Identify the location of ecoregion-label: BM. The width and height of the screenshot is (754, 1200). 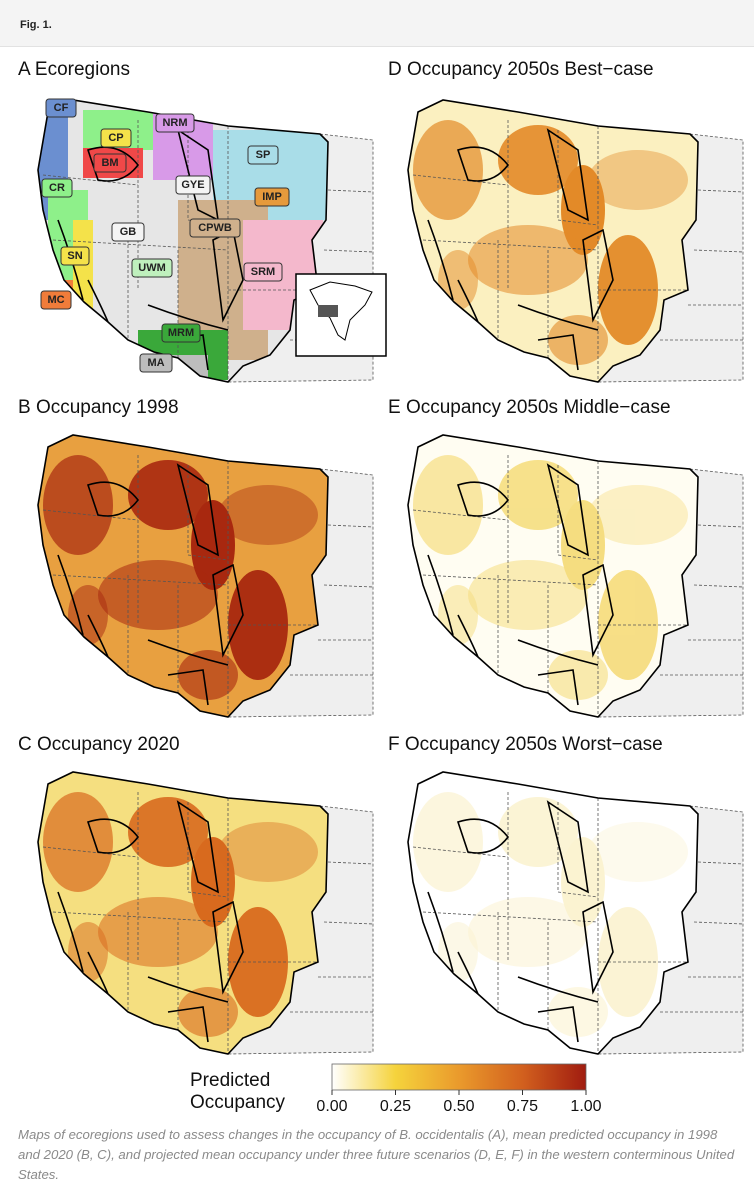
(110, 163).